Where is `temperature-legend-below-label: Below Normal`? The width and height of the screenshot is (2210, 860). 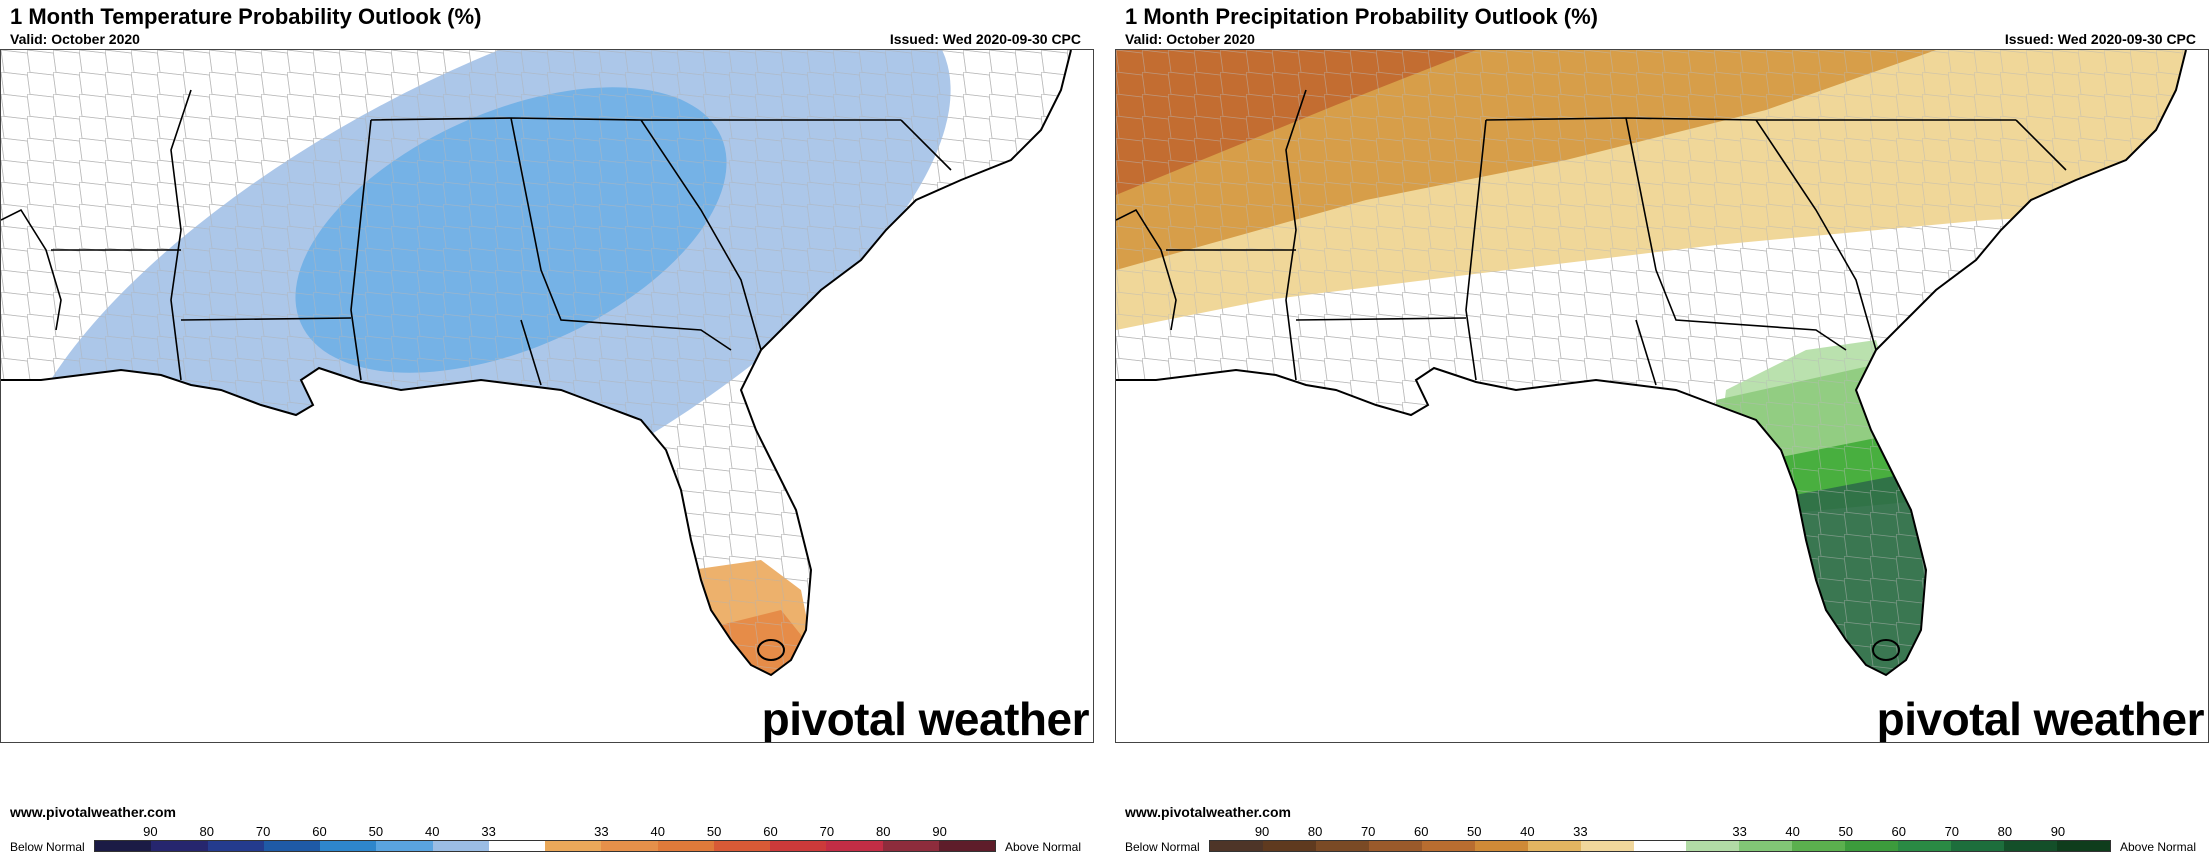
temperature-legend-below-label: Below Normal is located at coordinates (47, 847).